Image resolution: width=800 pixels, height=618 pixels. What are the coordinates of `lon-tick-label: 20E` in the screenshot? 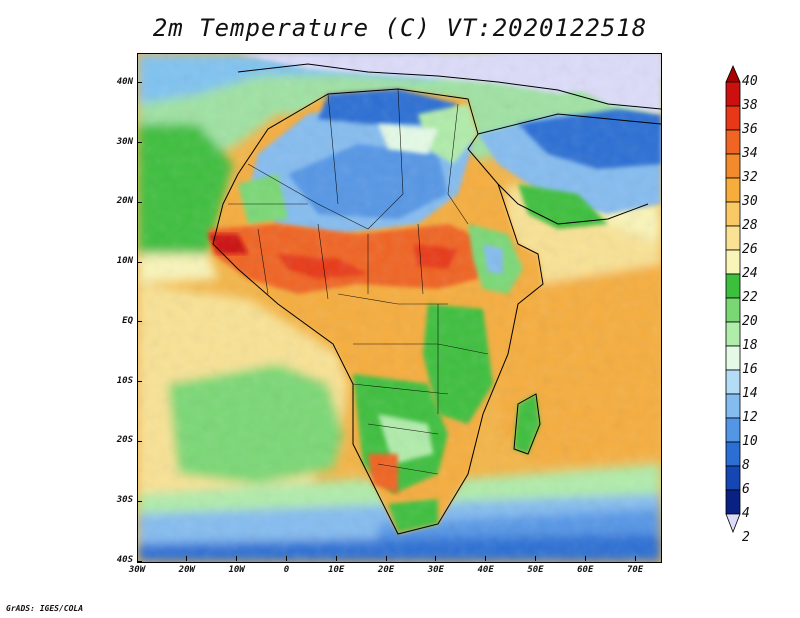 It's located at (386, 570).